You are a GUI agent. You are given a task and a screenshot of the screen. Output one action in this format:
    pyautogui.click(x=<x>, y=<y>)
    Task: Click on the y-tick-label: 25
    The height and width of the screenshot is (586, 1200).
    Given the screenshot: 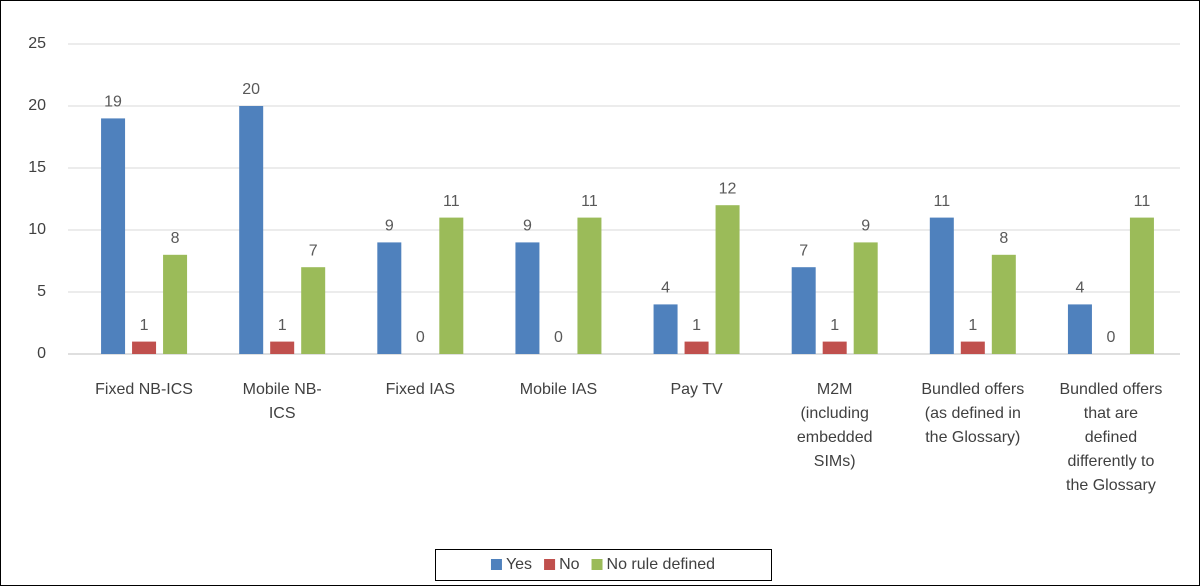 What is the action you would take?
    pyautogui.click(x=37, y=43)
    